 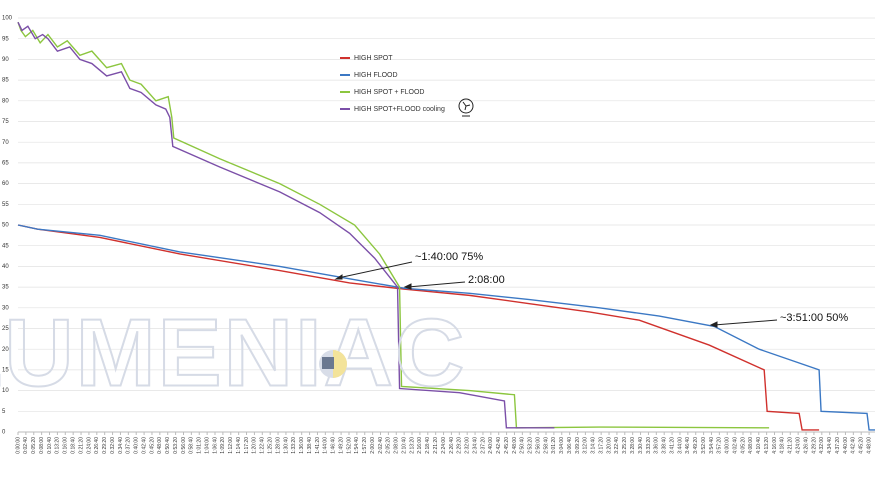 What do you see at coordinates (814, 445) in the screenshot?
I see `x-tick-label: 4:29:20` at bounding box center [814, 445].